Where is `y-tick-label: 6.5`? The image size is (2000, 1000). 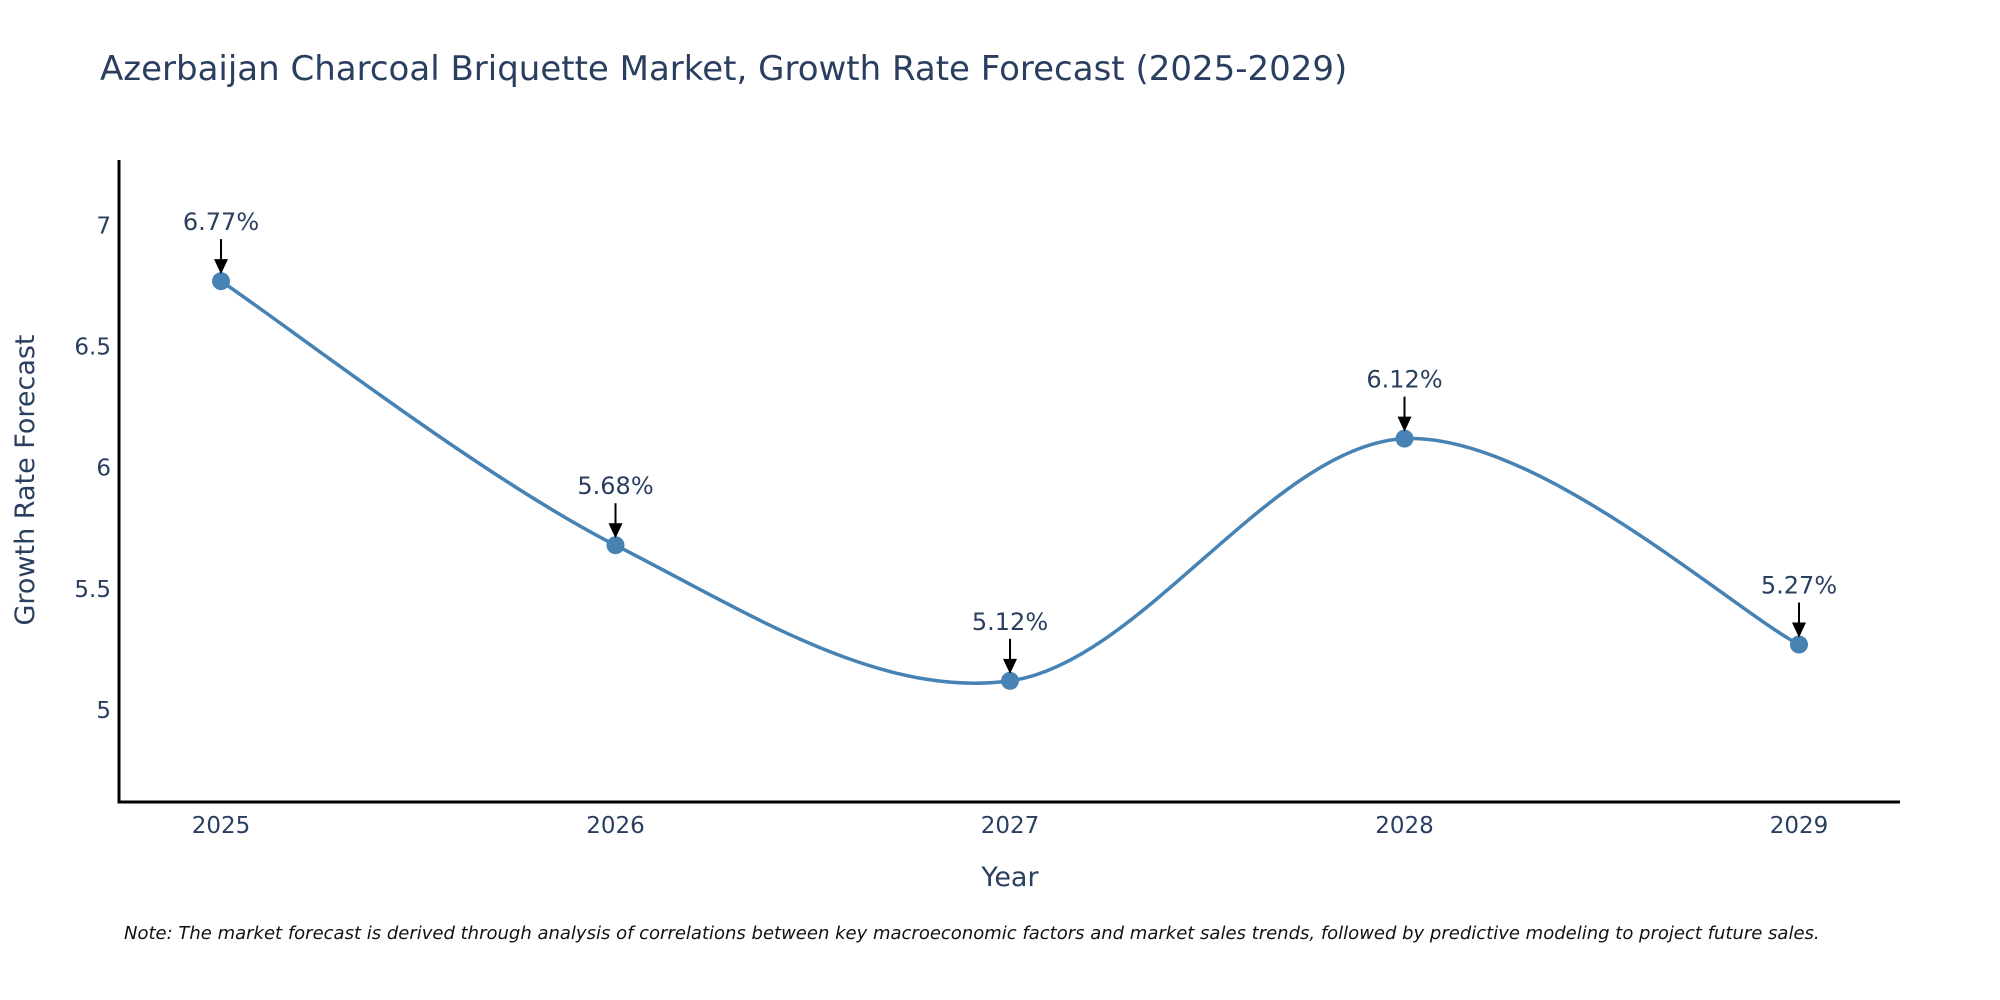
y-tick-label: 6.5 is located at coordinates (92, 348).